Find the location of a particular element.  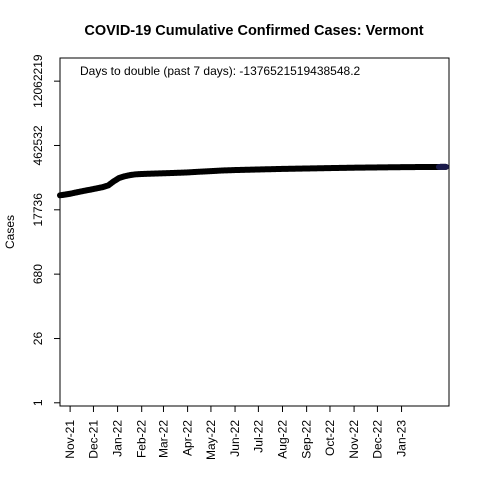

x-tick-label-9: Aug-22 is located at coordinates (283, 439).